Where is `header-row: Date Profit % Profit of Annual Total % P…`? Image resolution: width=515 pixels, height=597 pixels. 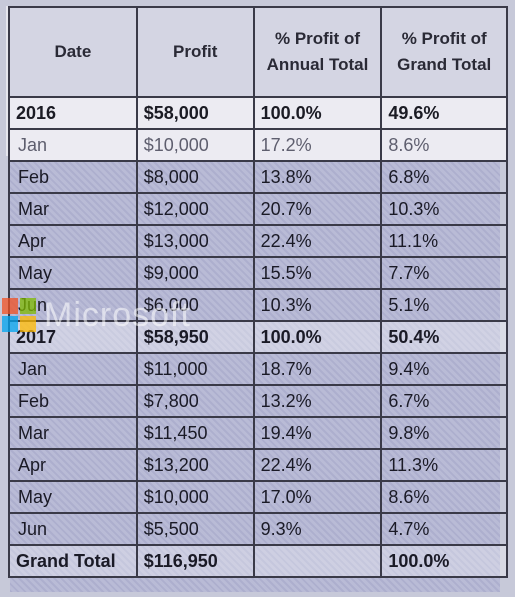 header-row: Date Profit % Profit of Annual Total % P… is located at coordinates (258, 52).